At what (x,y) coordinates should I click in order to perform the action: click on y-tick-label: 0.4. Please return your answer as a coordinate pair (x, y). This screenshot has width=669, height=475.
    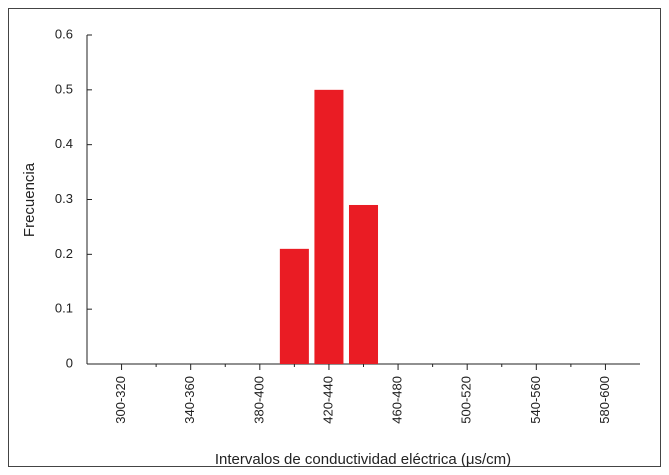
    Looking at the image, I should click on (64, 143).